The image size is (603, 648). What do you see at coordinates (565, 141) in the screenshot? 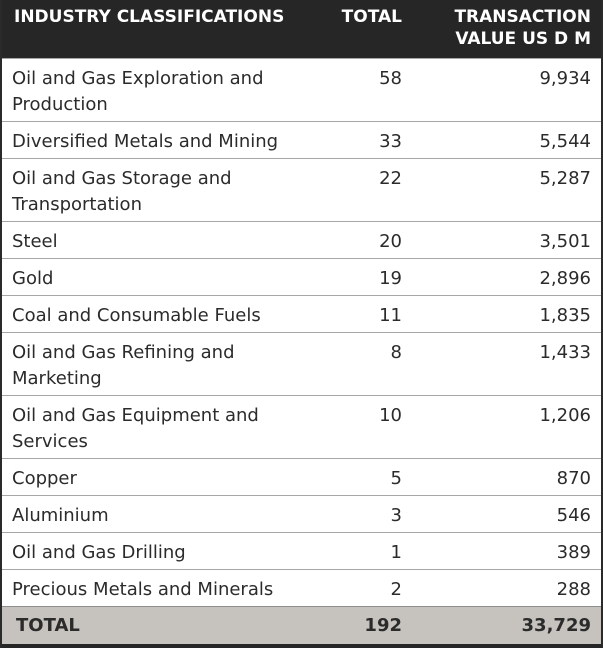
I see `value-cell: 5,544` at bounding box center [565, 141].